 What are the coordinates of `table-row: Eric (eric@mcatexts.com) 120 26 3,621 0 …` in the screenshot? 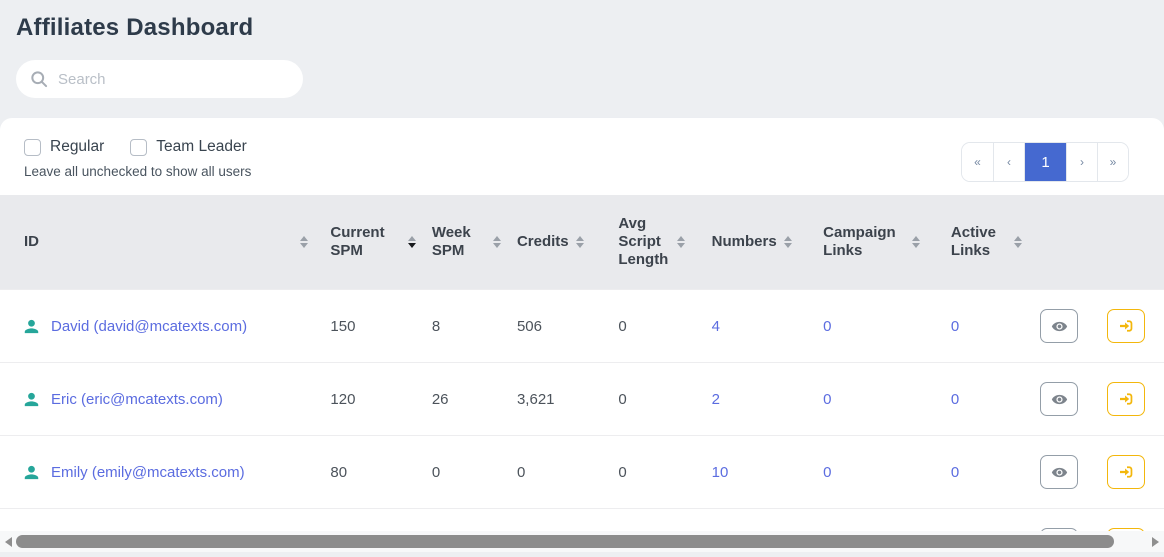 It's located at (582, 399).